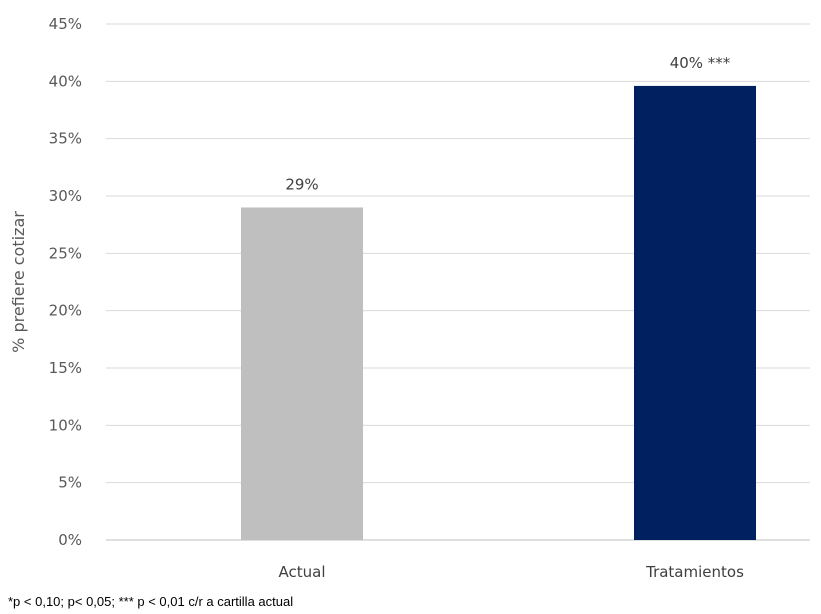  I want to click on y-axis-ticks: 0% 5% 10% 15% 20% 25% 30% 35% 40% 45%, so click(65, 282).